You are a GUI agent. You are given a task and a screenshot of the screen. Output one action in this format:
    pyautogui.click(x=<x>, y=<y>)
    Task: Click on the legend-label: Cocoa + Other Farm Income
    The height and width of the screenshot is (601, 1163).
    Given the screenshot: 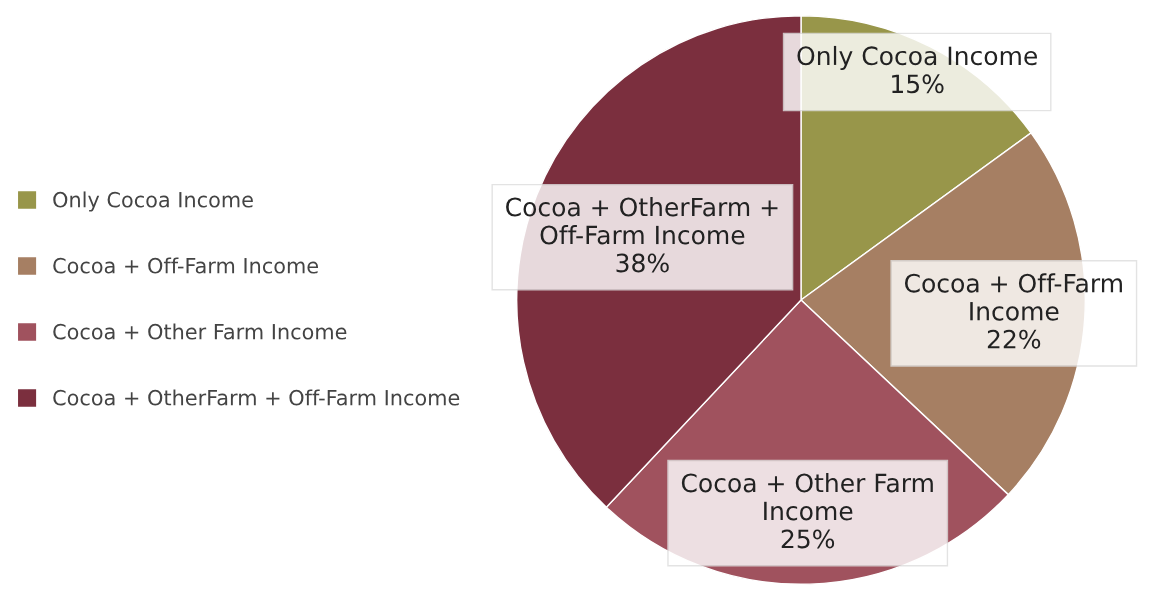 What is the action you would take?
    pyautogui.click(x=200, y=331)
    